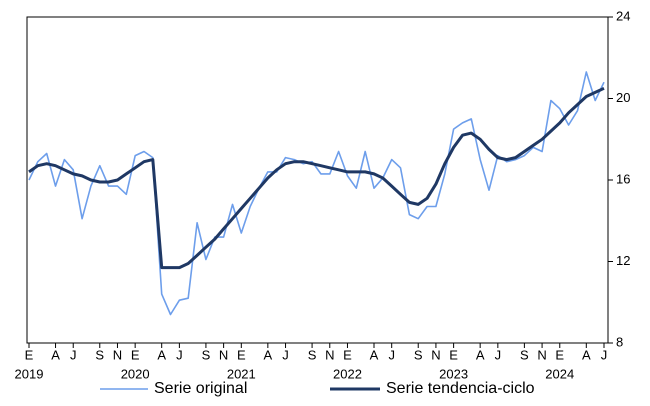 This screenshot has height=406, width=650. What do you see at coordinates (347, 373) in the screenshot?
I see `year-label: 2022` at bounding box center [347, 373].